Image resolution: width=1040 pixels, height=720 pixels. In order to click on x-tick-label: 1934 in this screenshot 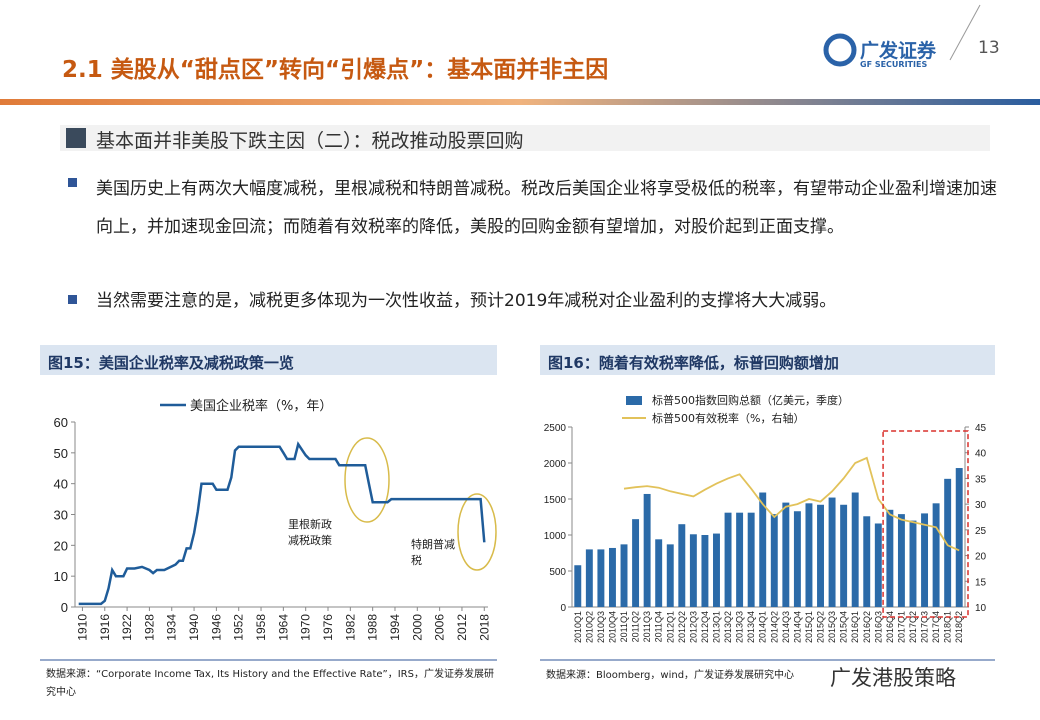, I will do `click(172, 627)`.